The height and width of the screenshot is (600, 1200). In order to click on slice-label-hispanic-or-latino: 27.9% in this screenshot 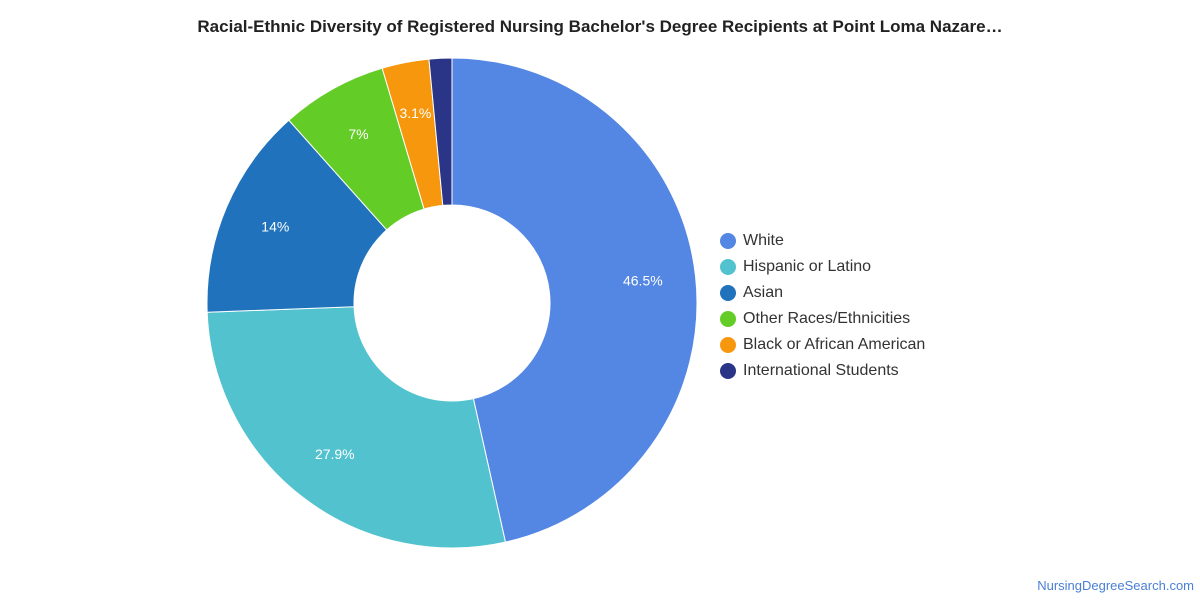, I will do `click(335, 454)`.